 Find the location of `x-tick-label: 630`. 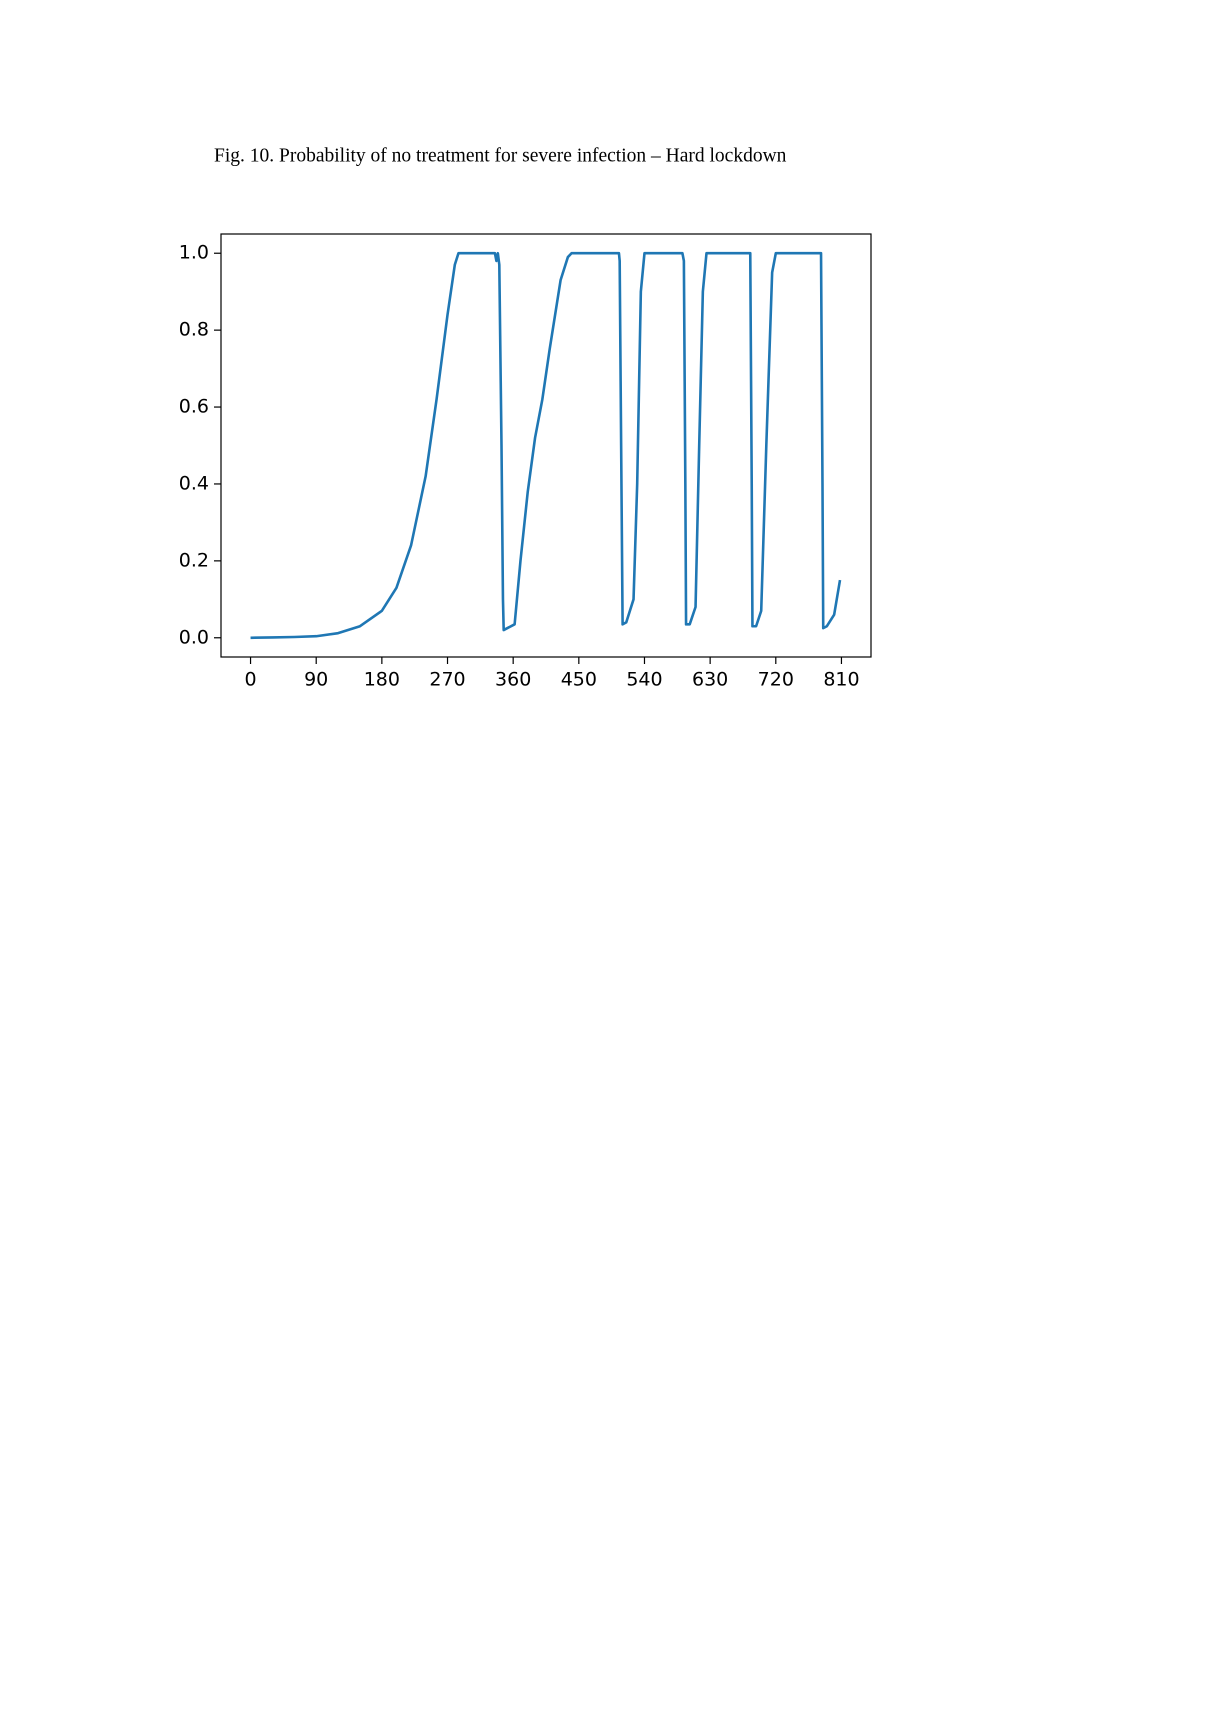

x-tick-label: 630 is located at coordinates (710, 680).